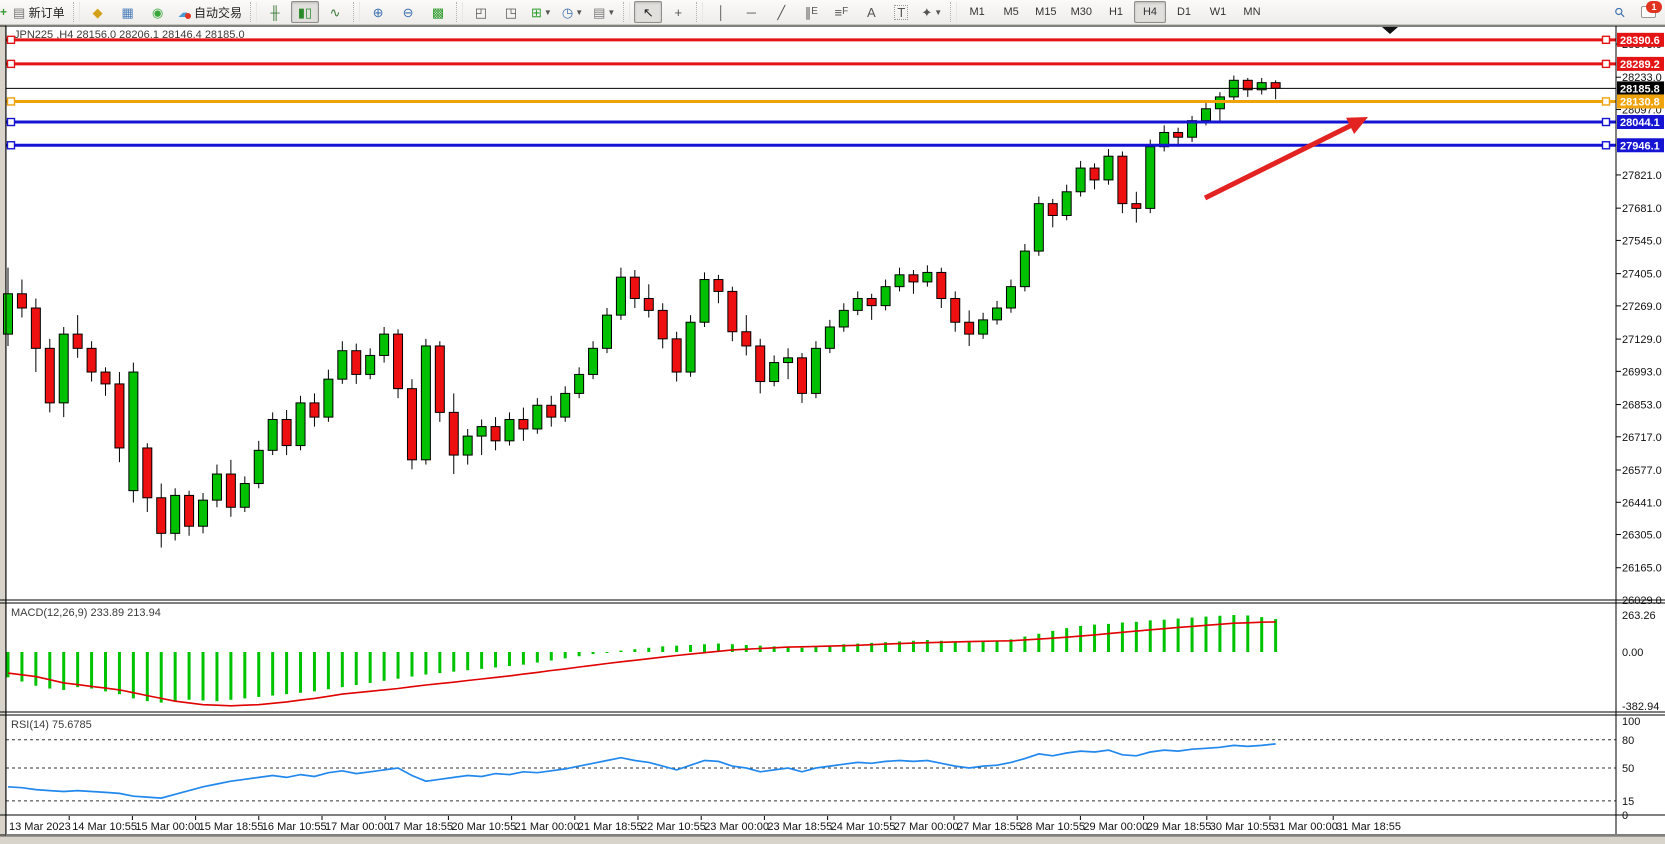 This screenshot has width=1665, height=844. Describe the element at coordinates (1642, 536) in the screenshot. I see `price-tick-label: 26305.0` at that location.